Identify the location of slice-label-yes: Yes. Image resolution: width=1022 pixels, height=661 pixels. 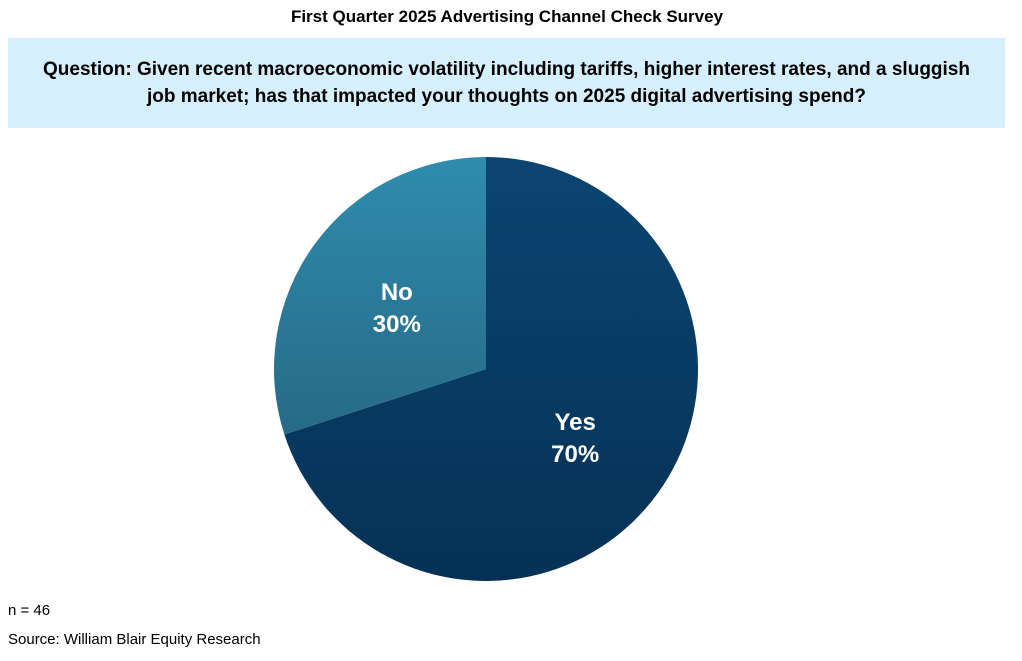
(574, 422).